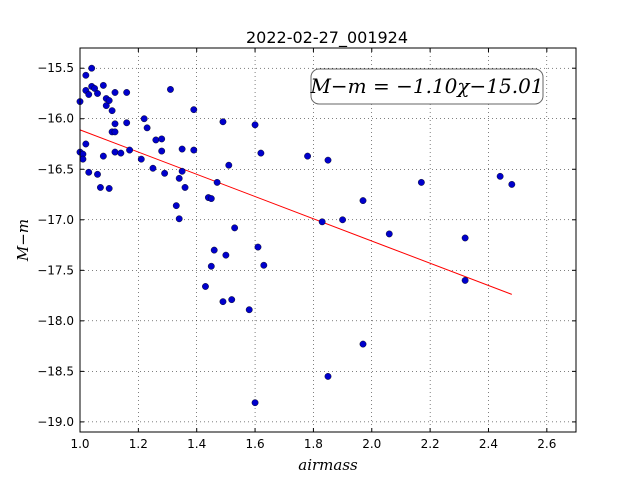 Image resolution: width=640 pixels, height=480 pixels. I want to click on x-tick-label: 1.2, so click(138, 444).